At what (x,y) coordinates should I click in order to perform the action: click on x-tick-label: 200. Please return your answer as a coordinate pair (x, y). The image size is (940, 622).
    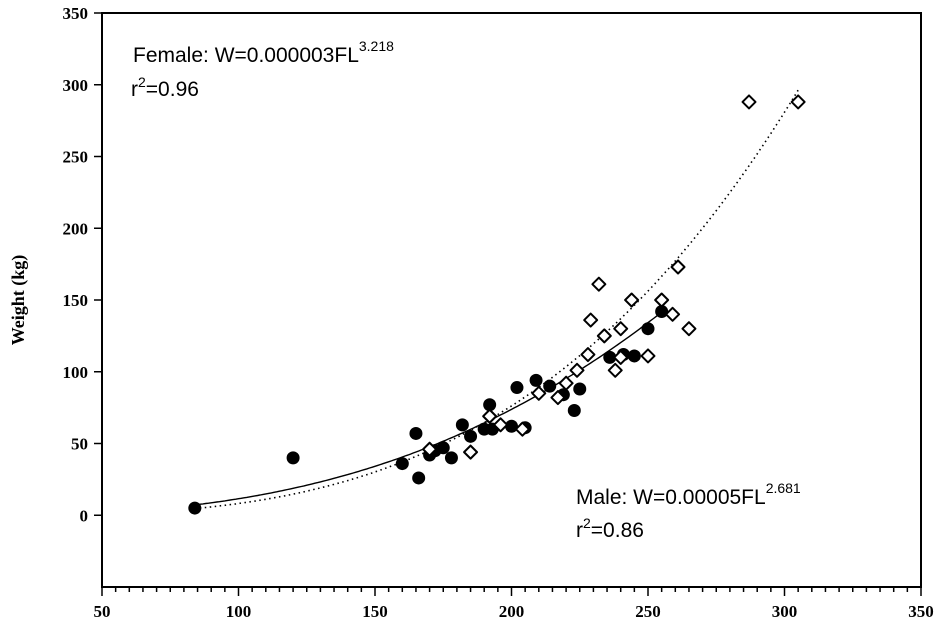
    Looking at the image, I should click on (512, 611).